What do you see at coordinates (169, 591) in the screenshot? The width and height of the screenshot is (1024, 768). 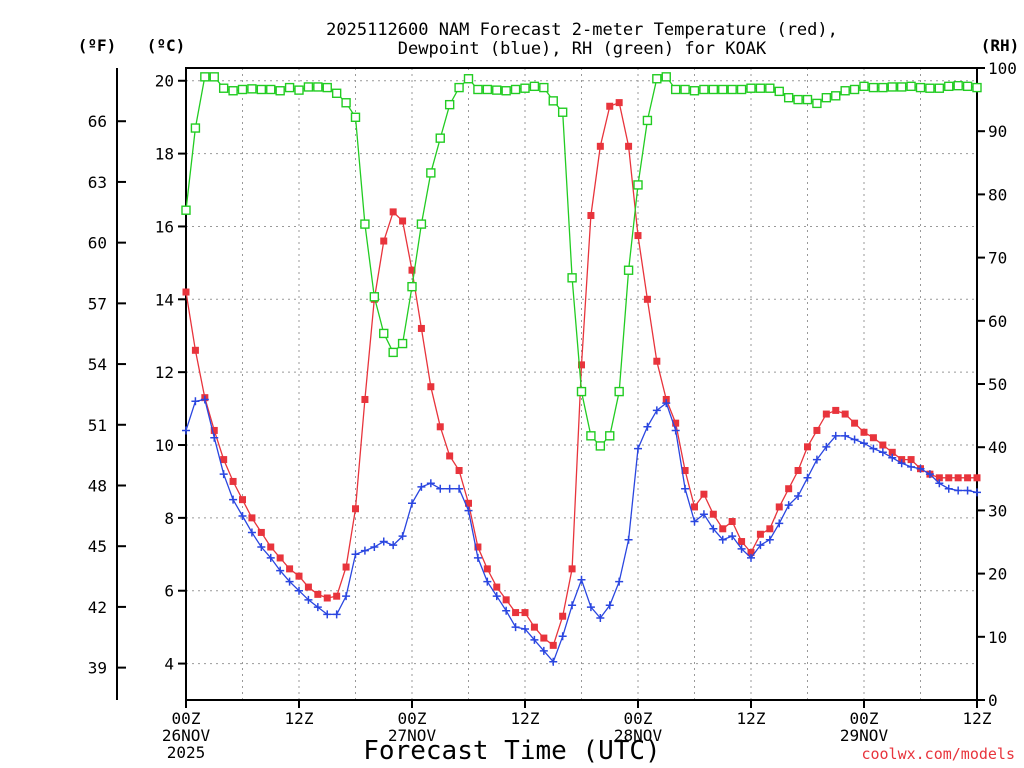 I see `celsius-tick-label: 6` at bounding box center [169, 591].